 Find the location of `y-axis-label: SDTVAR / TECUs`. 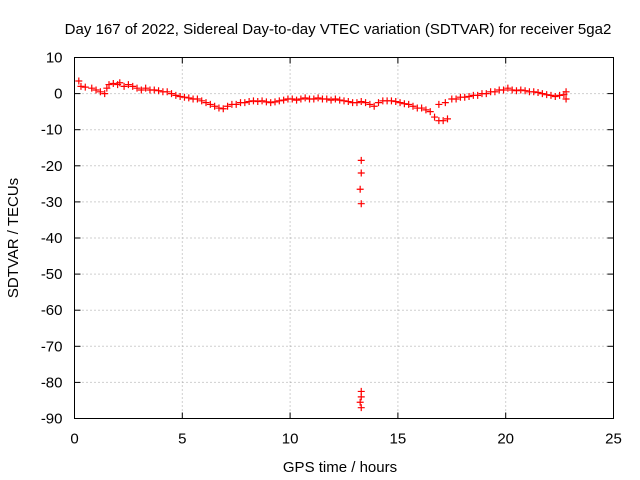

y-axis-label: SDTVAR / TECUs is located at coordinates (13, 238).